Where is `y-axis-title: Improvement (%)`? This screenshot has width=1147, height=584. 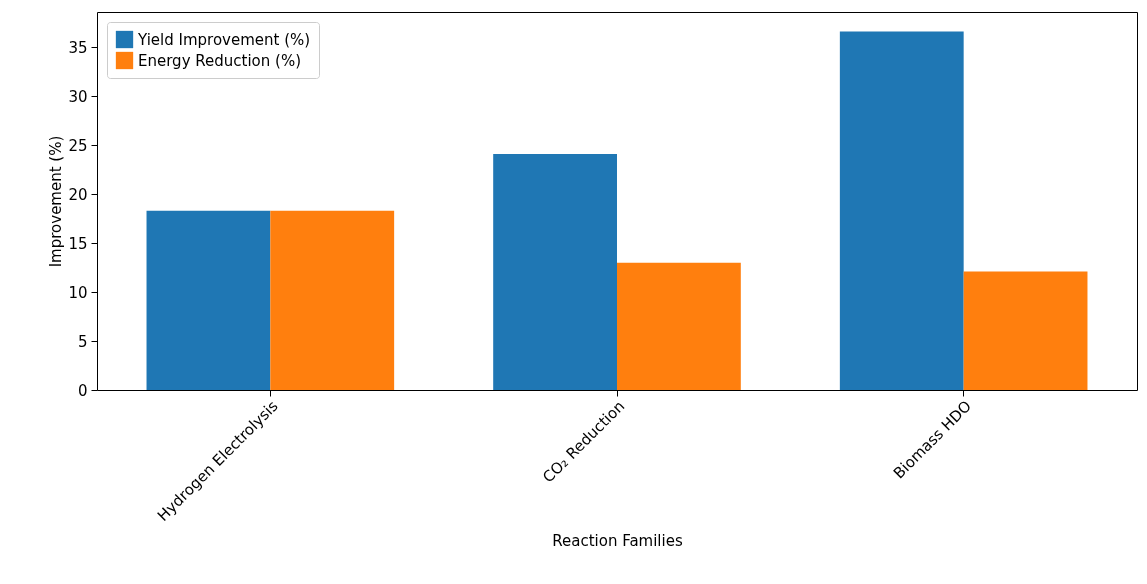 y-axis-title: Improvement (%) is located at coordinates (56, 201).